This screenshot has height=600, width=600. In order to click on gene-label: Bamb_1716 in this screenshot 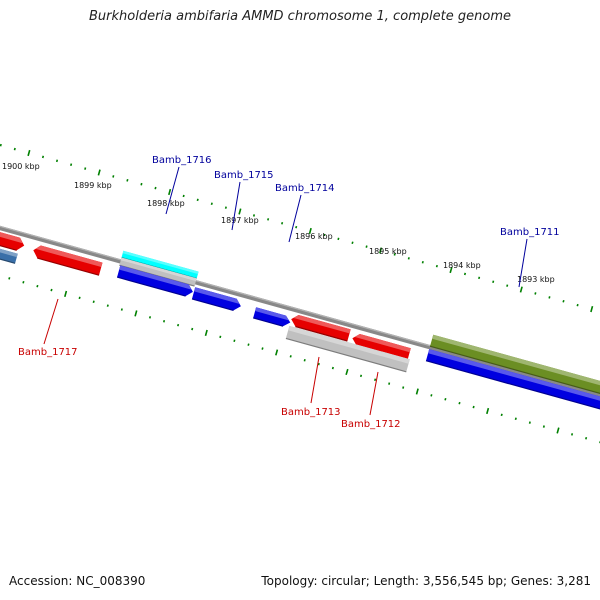, I will do `click(182, 160)`.